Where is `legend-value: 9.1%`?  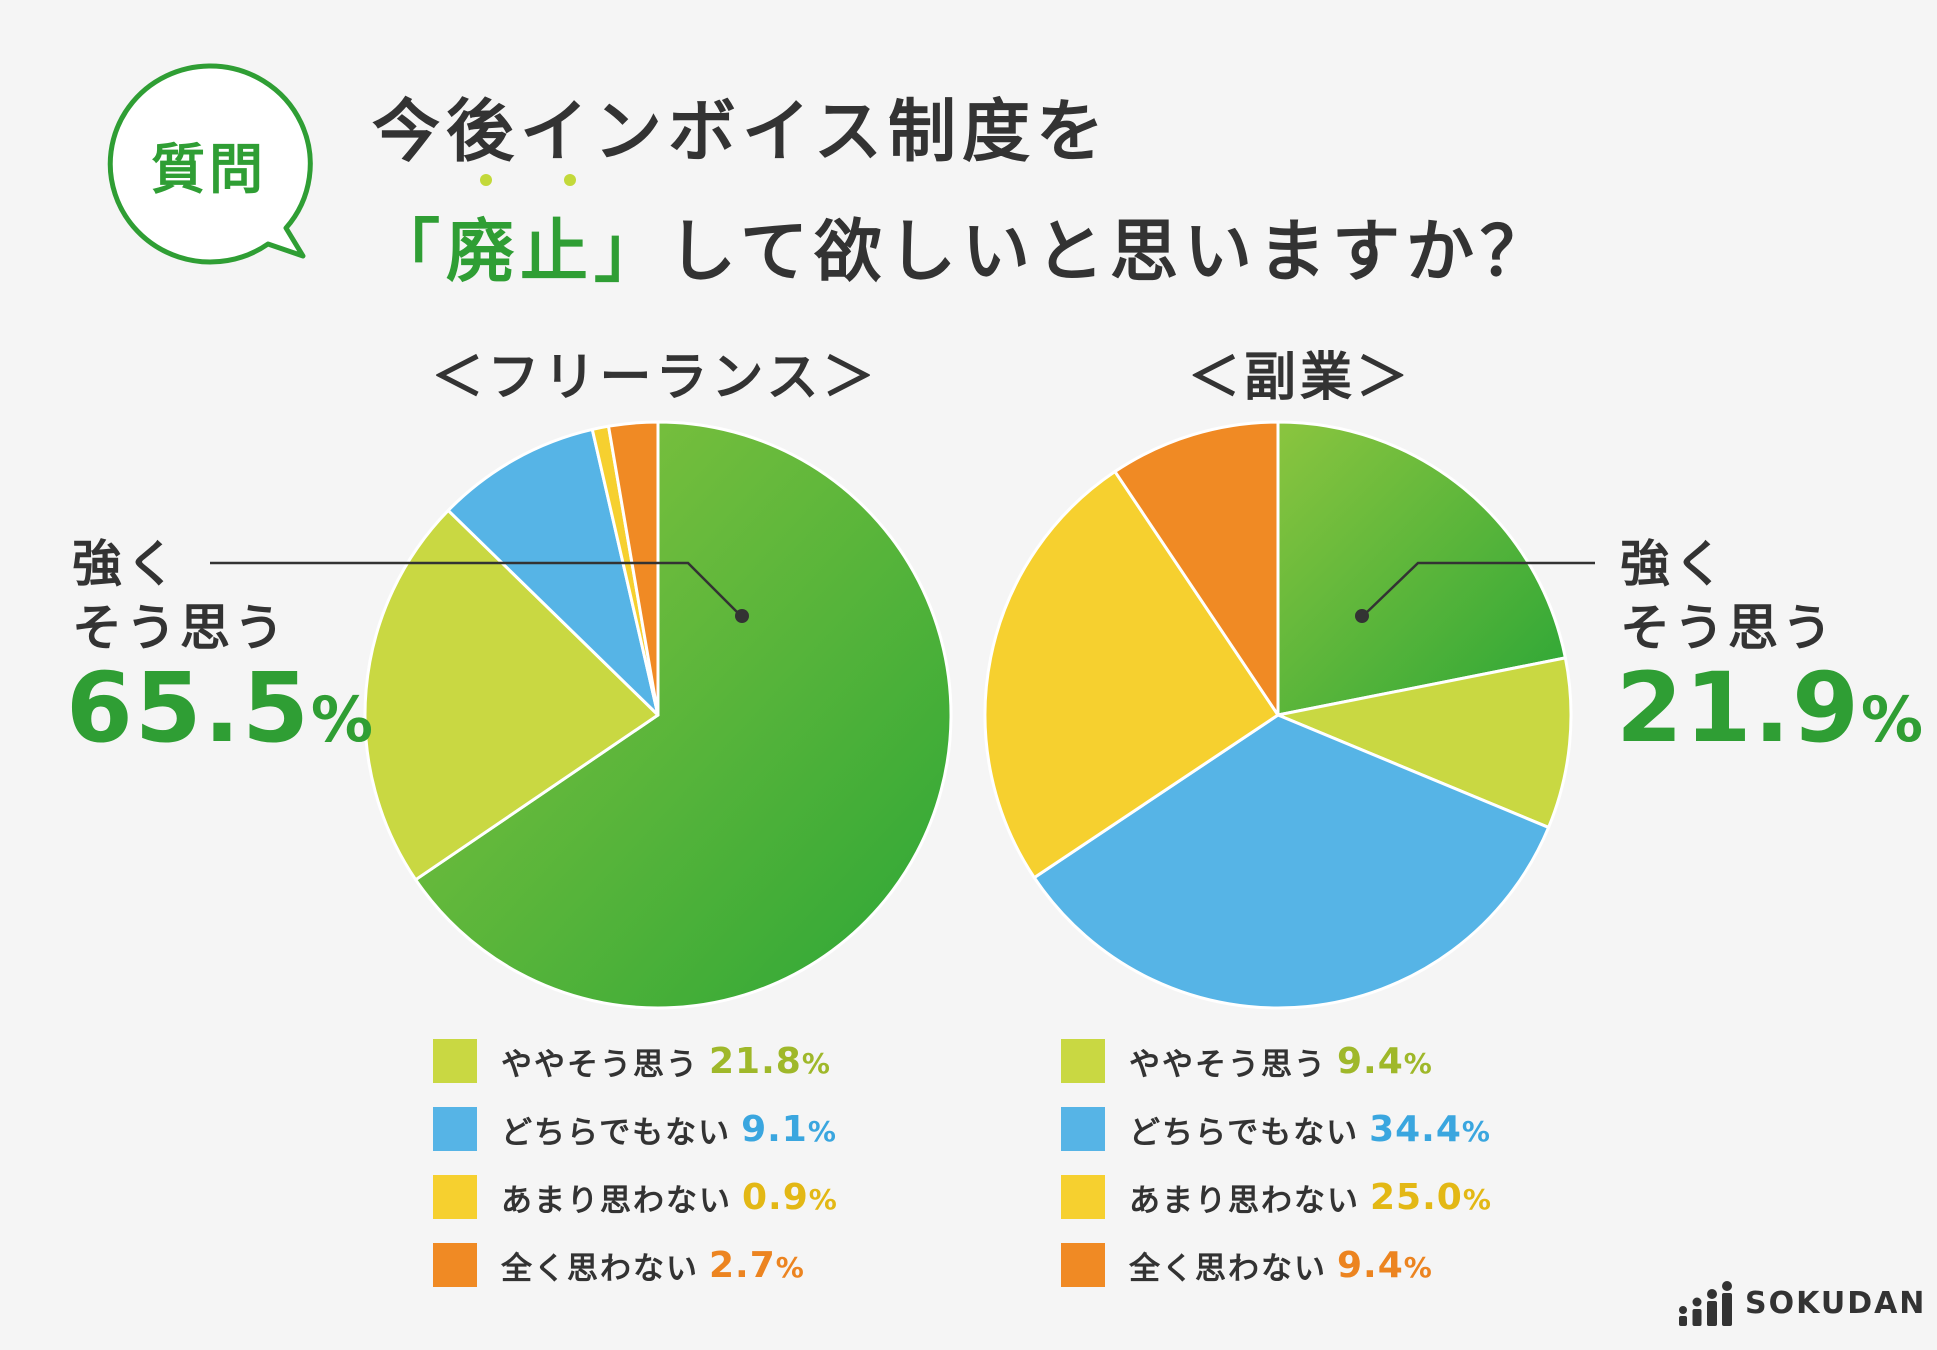
legend-value: 9.1% is located at coordinates (789, 1129).